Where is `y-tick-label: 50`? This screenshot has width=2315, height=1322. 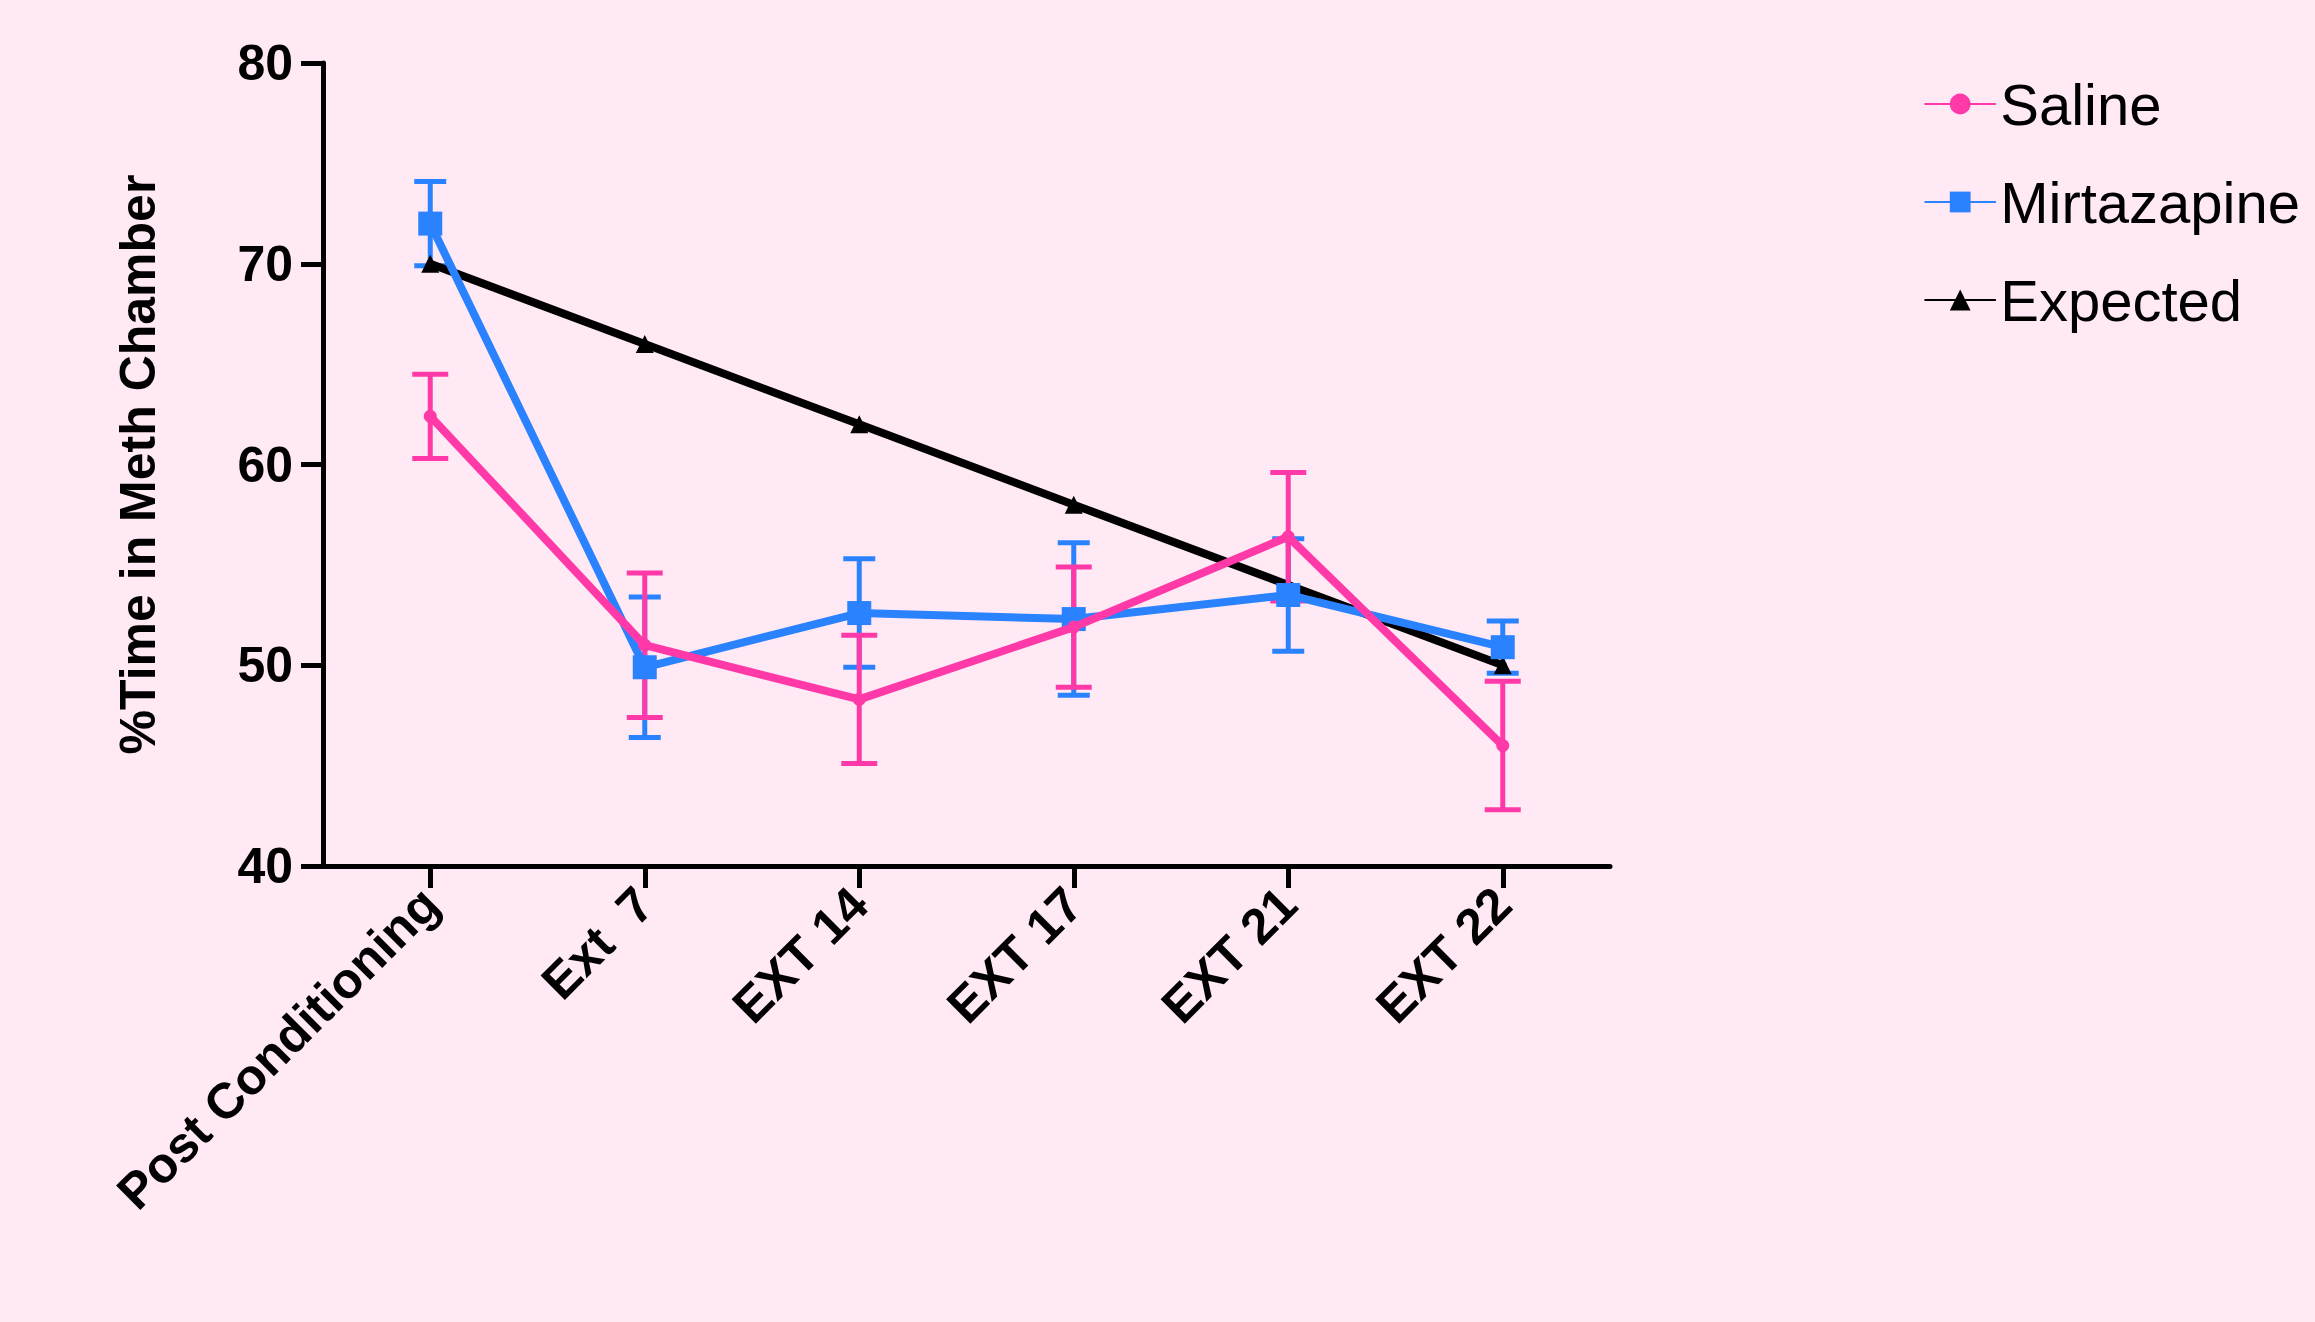
y-tick-label: 50 is located at coordinates (265, 665).